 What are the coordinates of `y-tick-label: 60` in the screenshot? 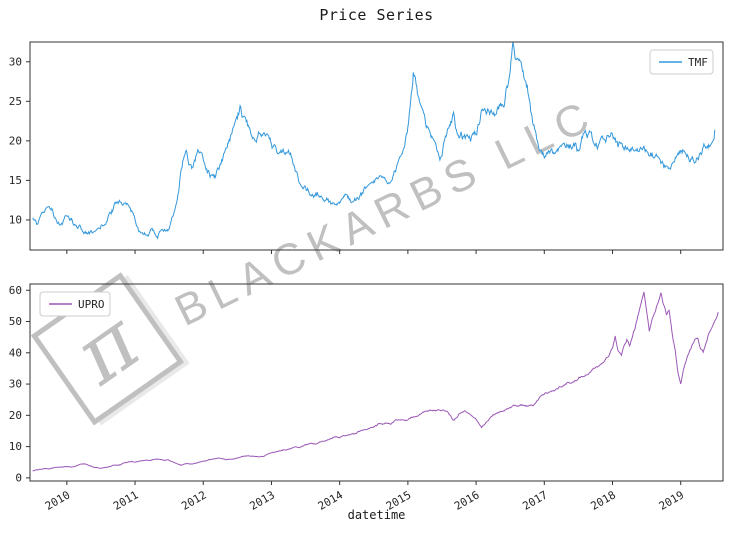 It's located at (15, 290).